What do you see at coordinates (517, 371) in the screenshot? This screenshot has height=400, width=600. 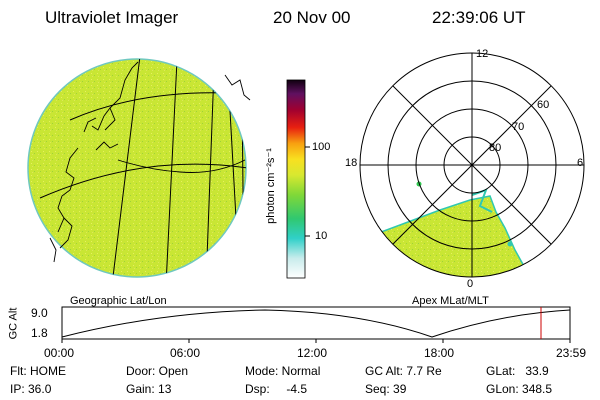 I see `status-glat: GLat: 33.9` at bounding box center [517, 371].